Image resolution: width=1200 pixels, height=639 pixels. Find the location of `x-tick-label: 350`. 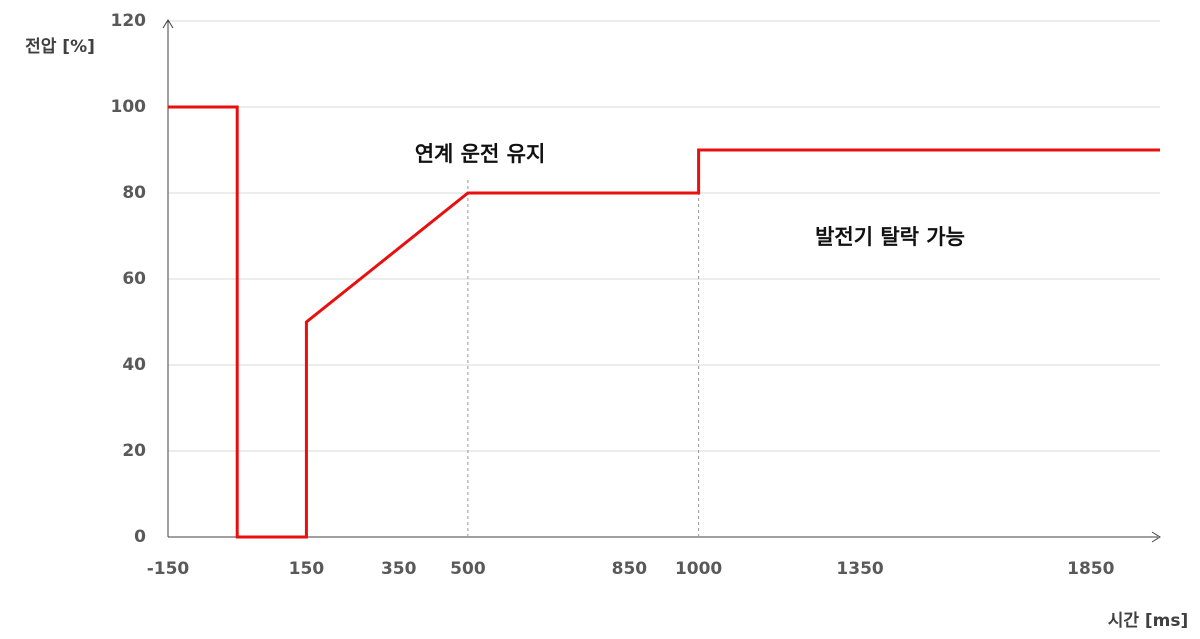

x-tick-label: 350 is located at coordinates (399, 569).